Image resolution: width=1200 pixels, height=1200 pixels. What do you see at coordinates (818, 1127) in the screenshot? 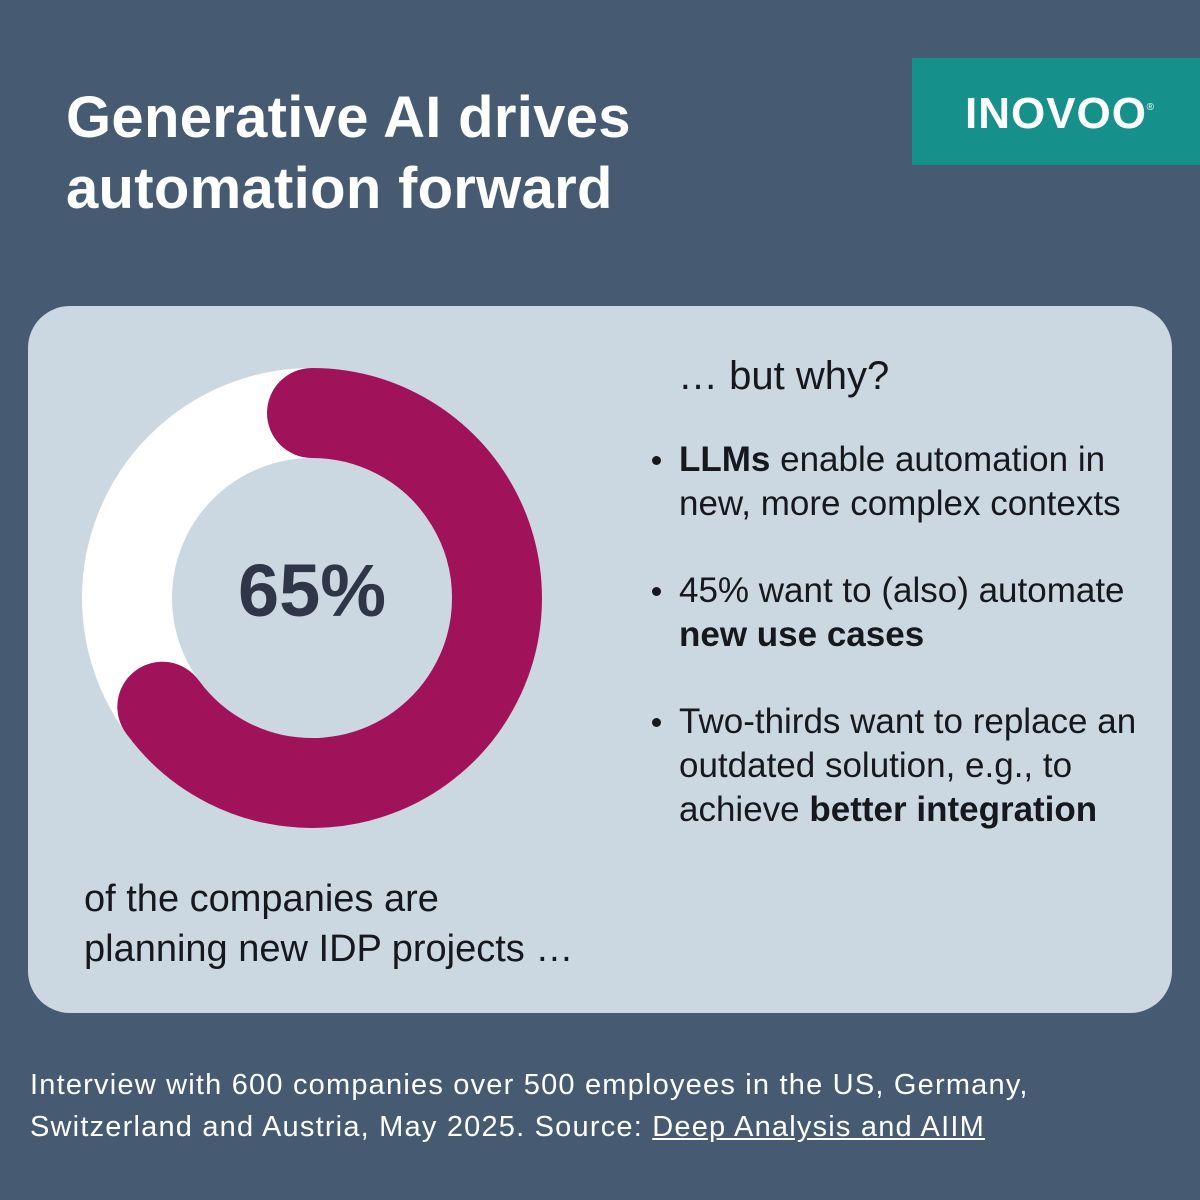
I see `source-link: Deep Analysis and AIIM` at bounding box center [818, 1127].